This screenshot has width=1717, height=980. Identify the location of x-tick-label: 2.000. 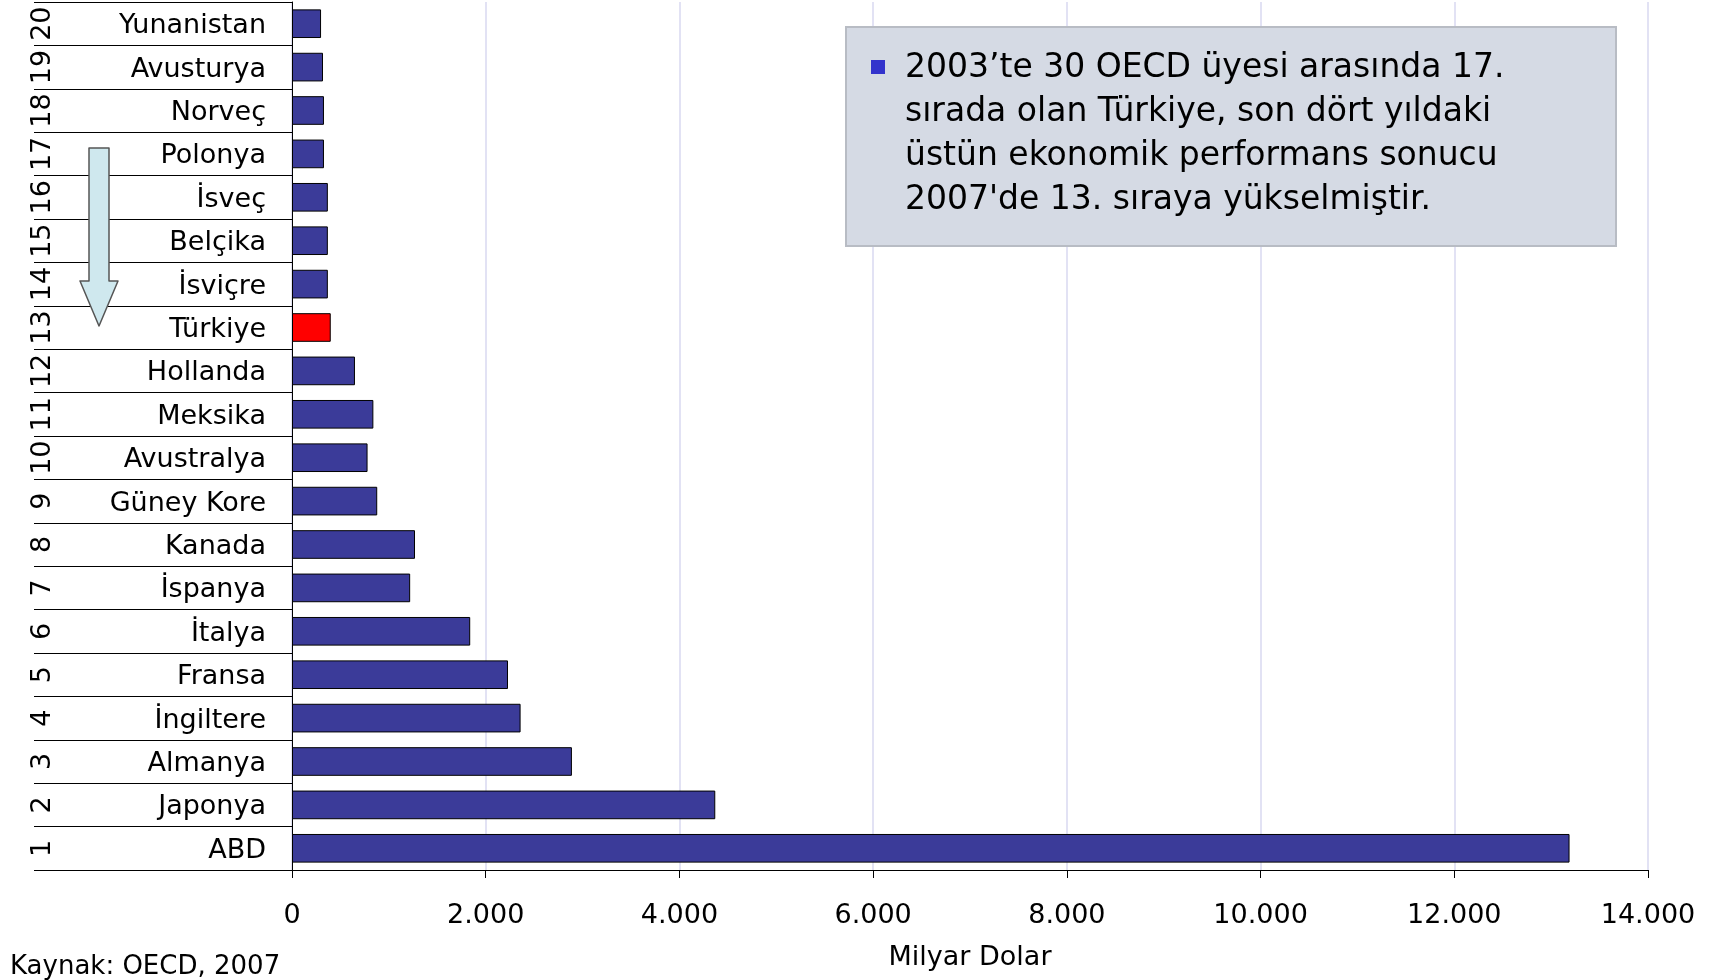
(486, 913).